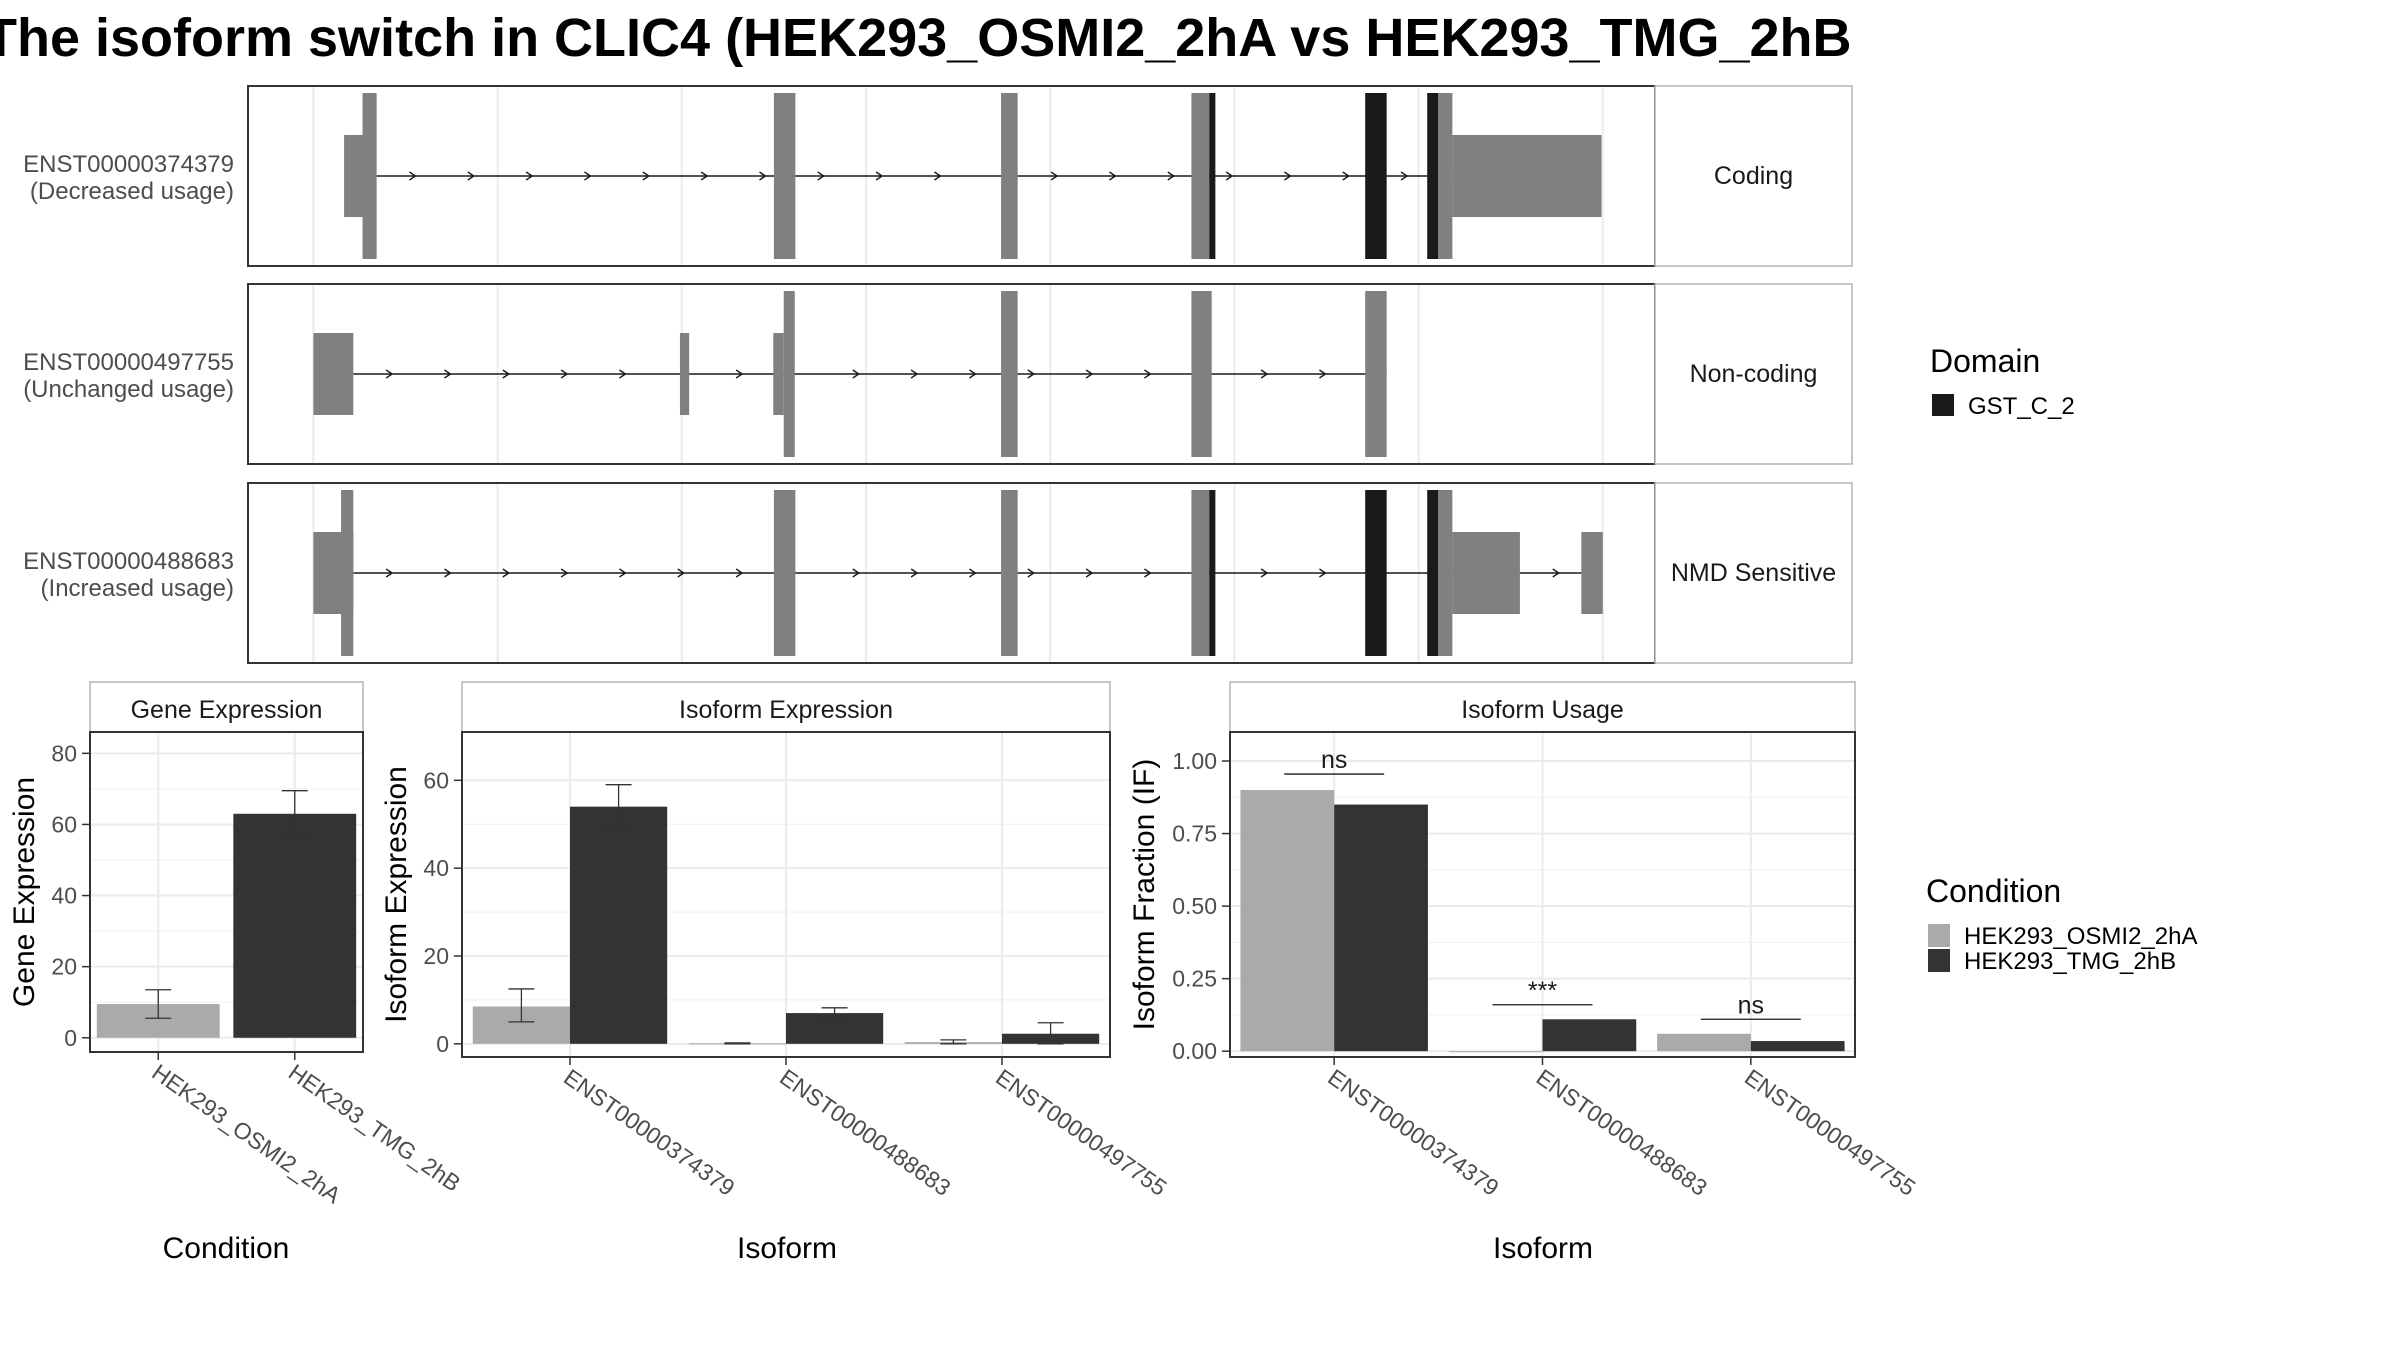 This screenshot has width=2400, height=1350. What do you see at coordinates (1985, 361) in the screenshot?
I see `domain-legend-title: Domain` at bounding box center [1985, 361].